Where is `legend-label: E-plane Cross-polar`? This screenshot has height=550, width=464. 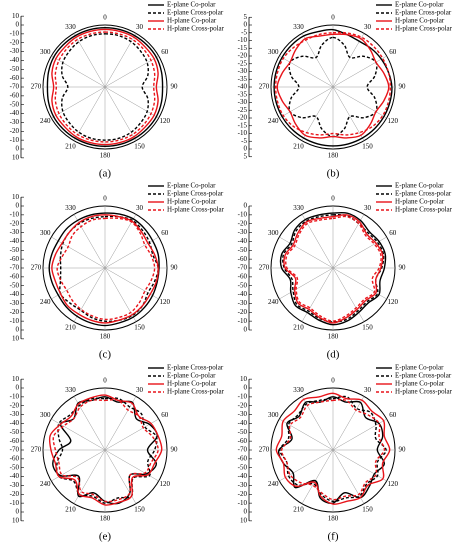
legend-label: E-plane Cross-polar is located at coordinates (195, 194).